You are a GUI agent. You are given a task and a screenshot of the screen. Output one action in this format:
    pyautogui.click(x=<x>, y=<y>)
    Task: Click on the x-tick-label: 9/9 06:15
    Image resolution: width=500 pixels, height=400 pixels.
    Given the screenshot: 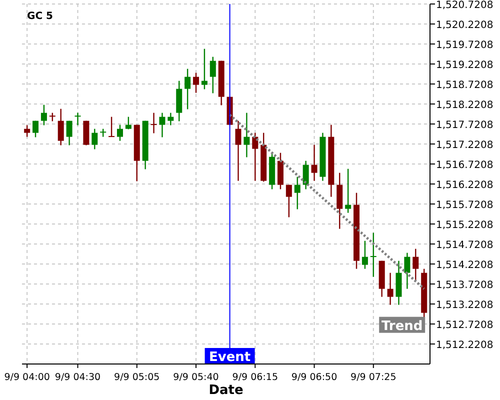 What is the action you would take?
    pyautogui.click(x=255, y=377)
    